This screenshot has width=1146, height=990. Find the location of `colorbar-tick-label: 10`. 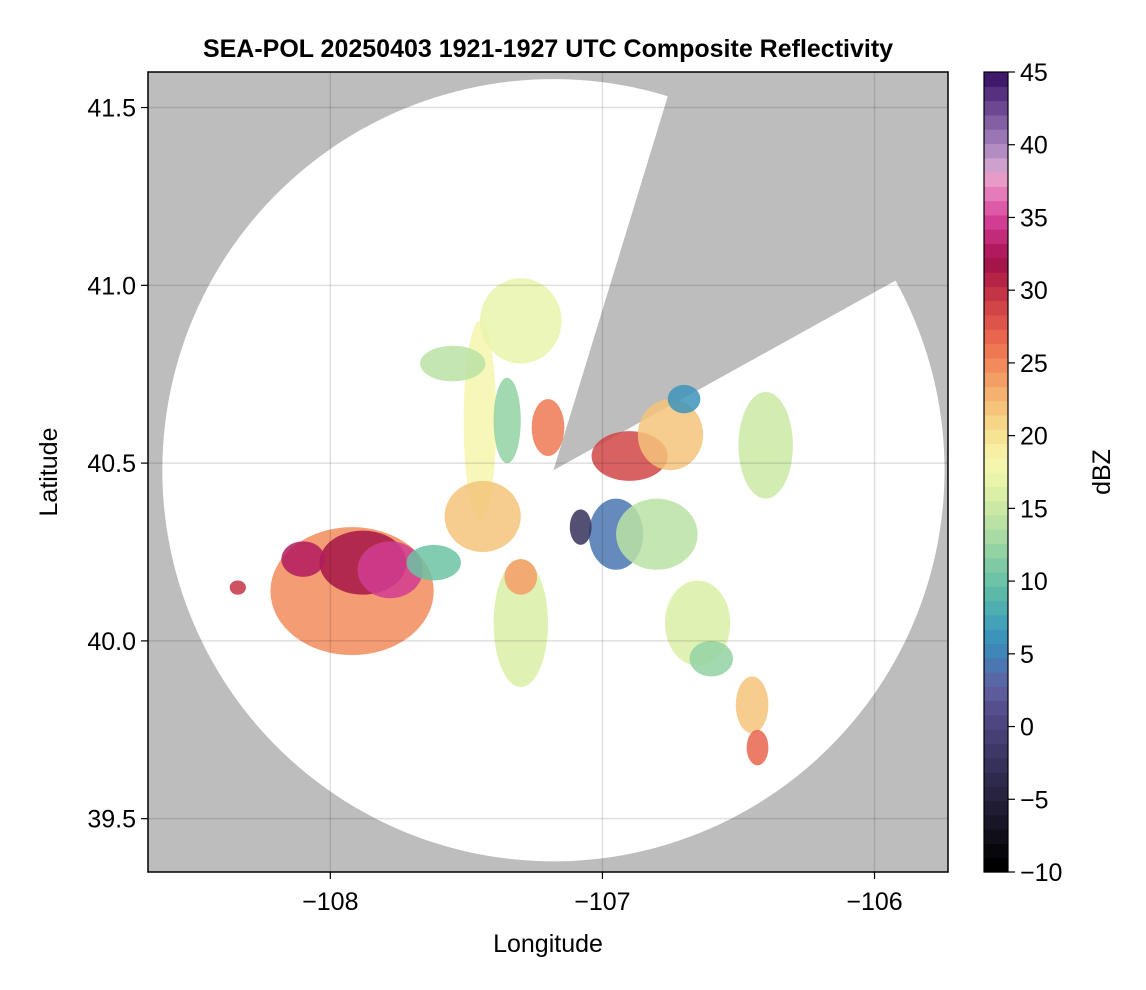

colorbar-tick-label: 10 is located at coordinates (1034, 582).